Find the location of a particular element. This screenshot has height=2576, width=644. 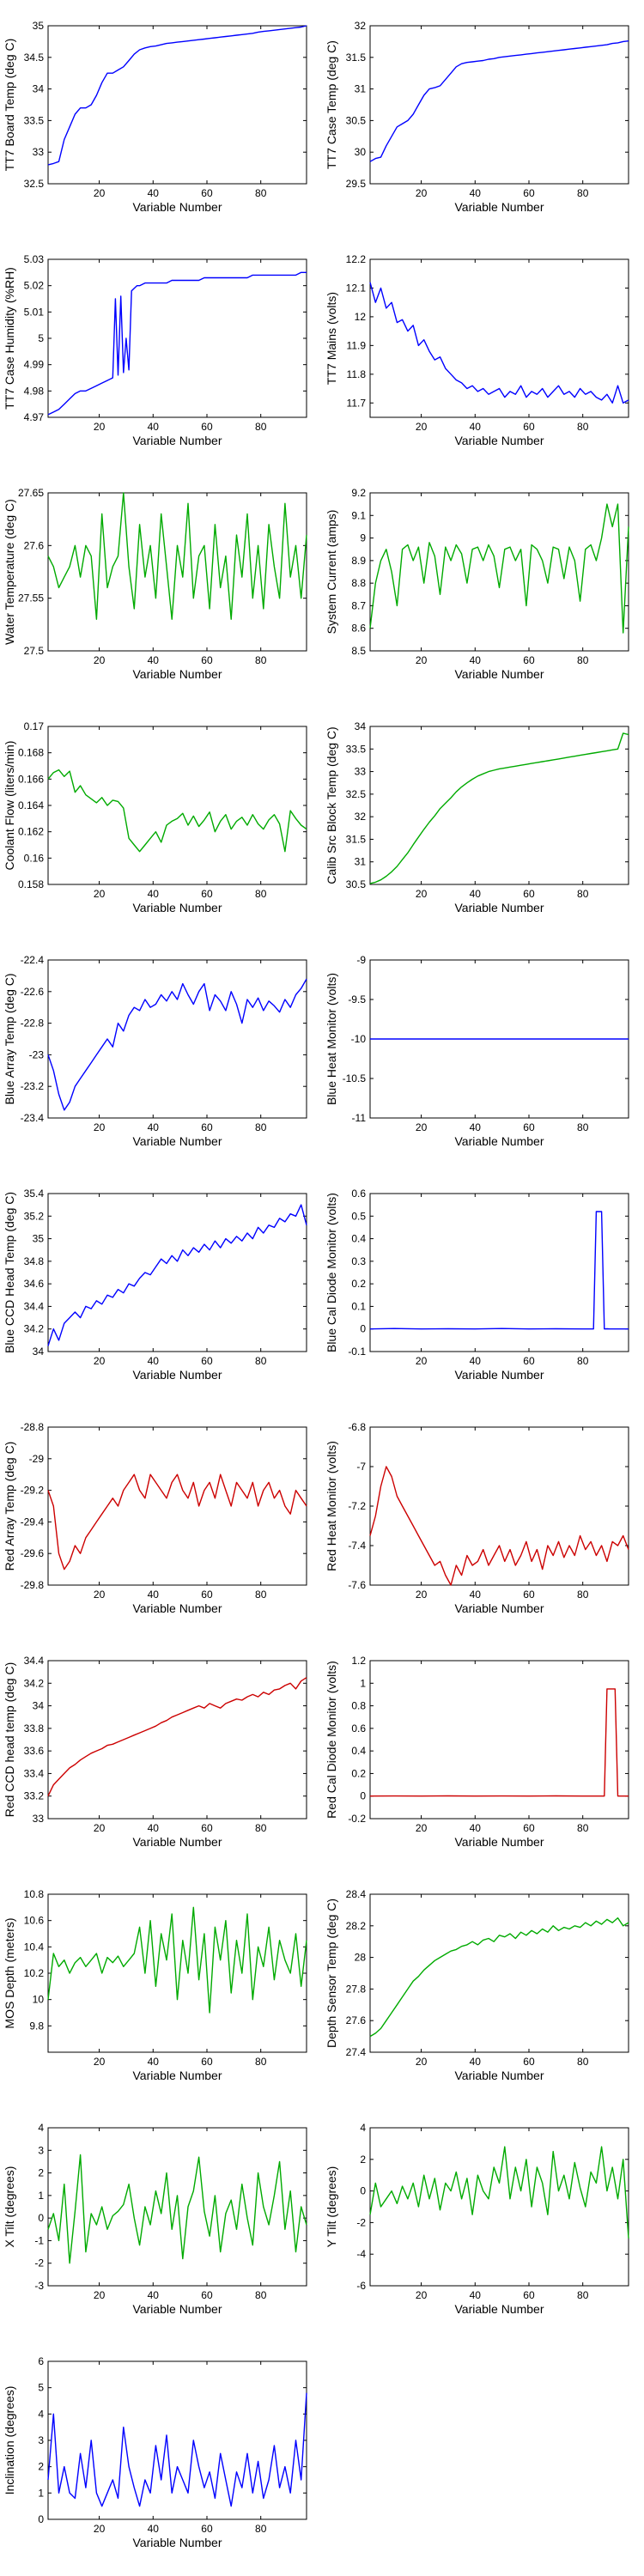

y-tick-label: 8.6 is located at coordinates (358, 629).